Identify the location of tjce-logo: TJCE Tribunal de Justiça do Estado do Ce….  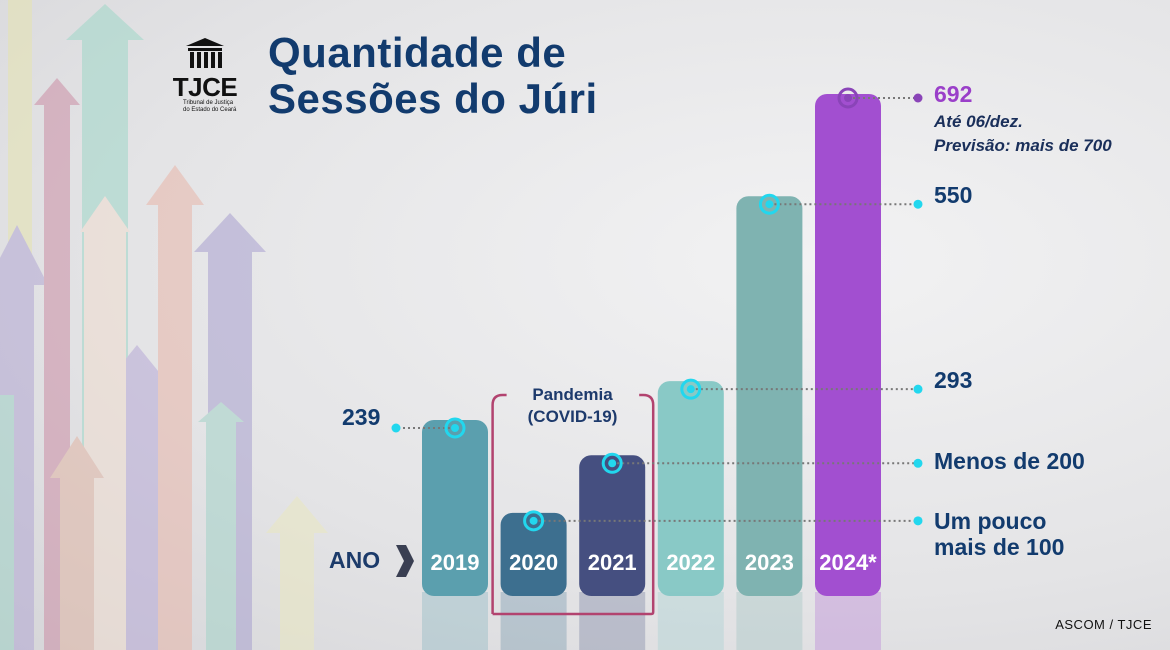
(205, 75).